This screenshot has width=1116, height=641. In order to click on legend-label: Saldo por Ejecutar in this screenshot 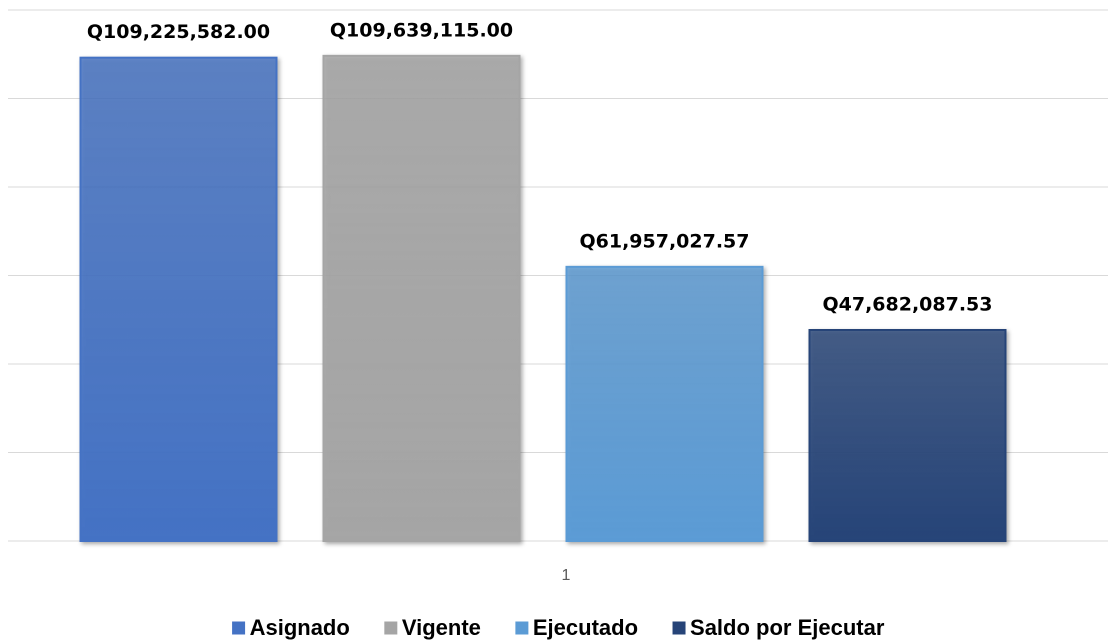, I will do `click(787, 627)`.